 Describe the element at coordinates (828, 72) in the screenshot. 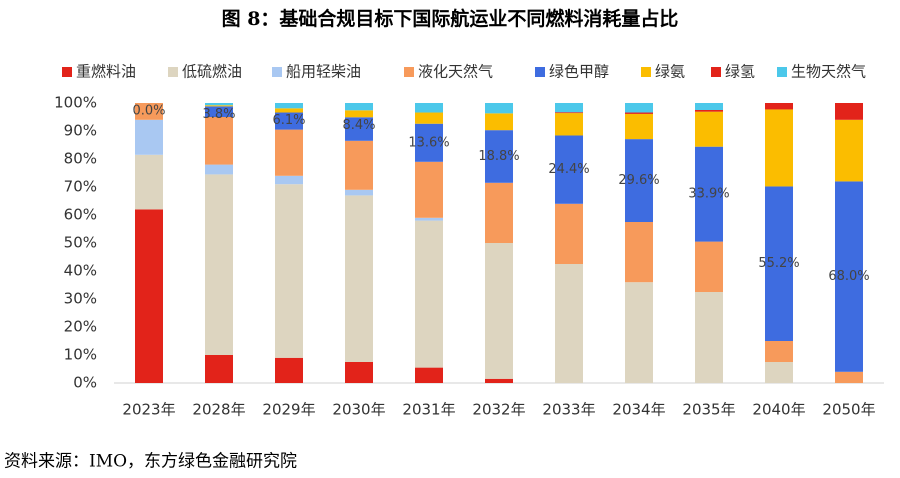

I see `legend-label: 生物天然气` at that location.